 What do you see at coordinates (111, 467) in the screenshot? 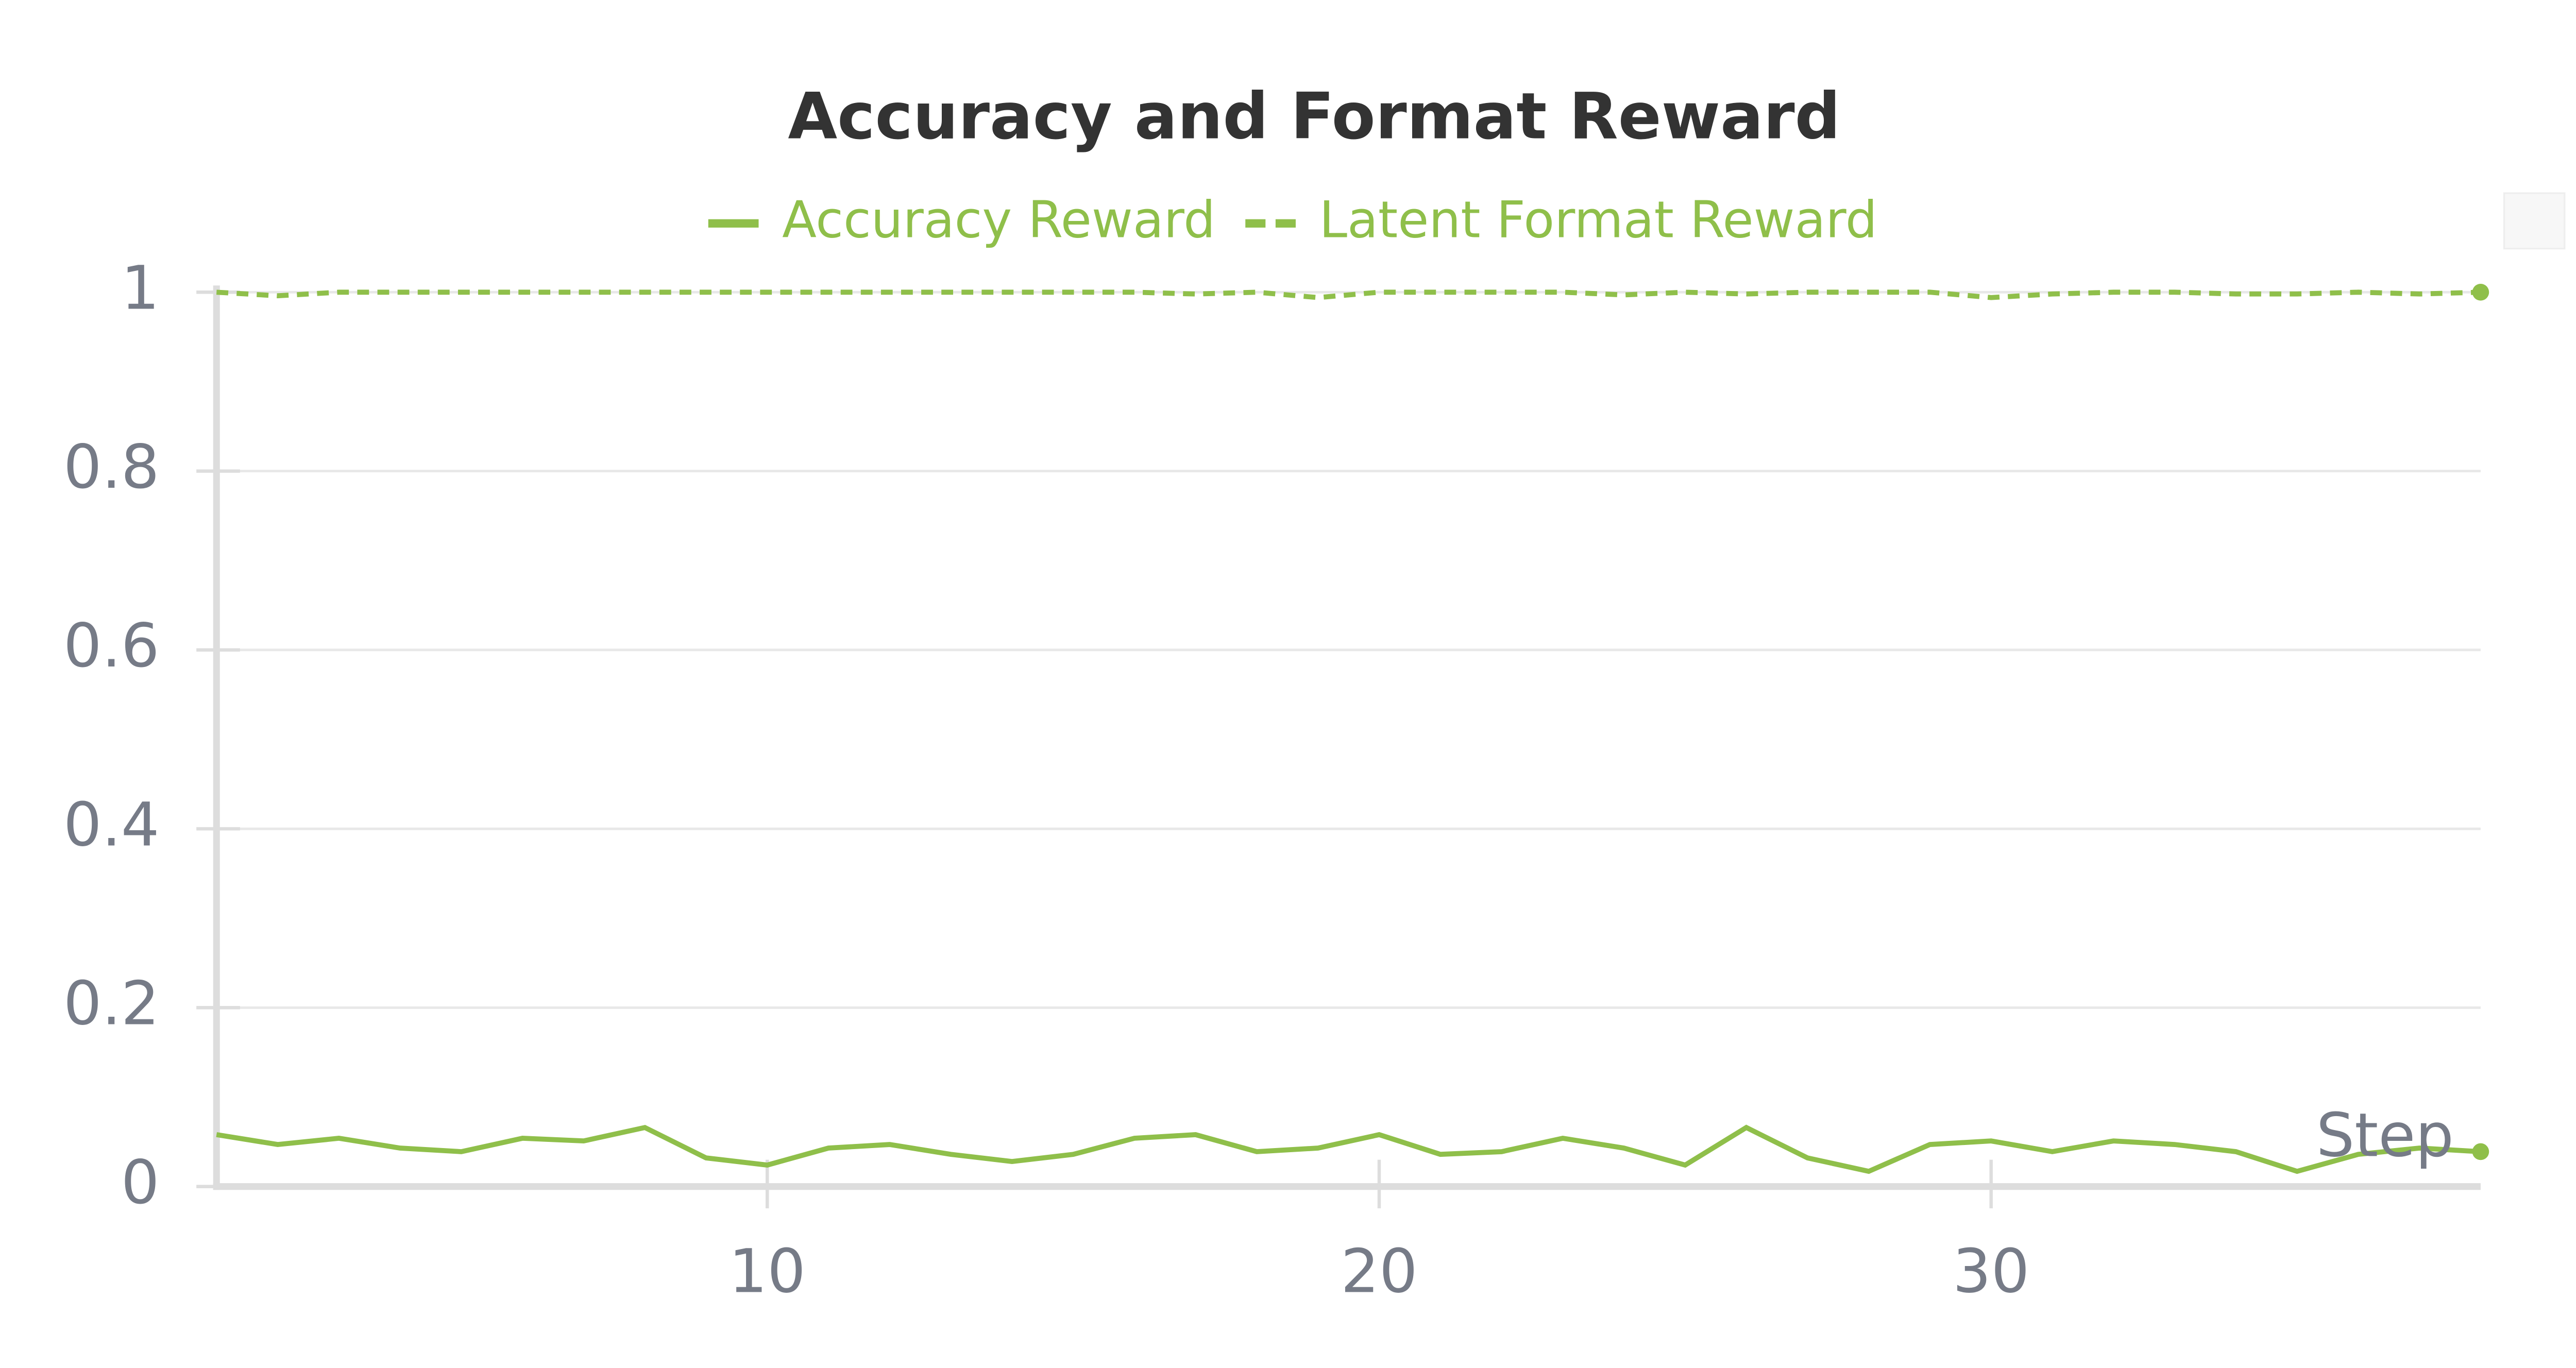
I see `y-tick-label: 0.8` at bounding box center [111, 467].